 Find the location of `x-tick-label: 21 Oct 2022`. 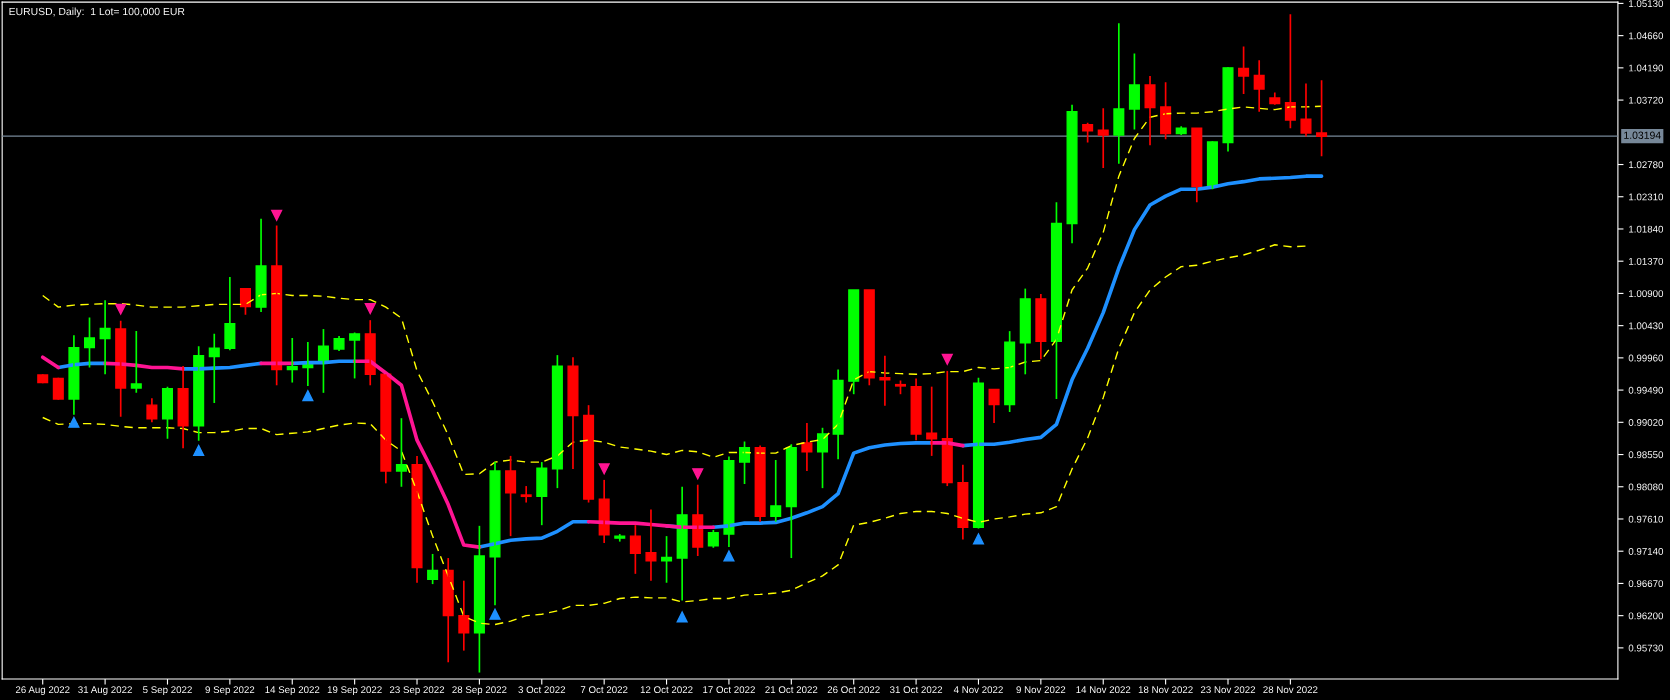

x-tick-label: 21 Oct 2022 is located at coordinates (791, 690).